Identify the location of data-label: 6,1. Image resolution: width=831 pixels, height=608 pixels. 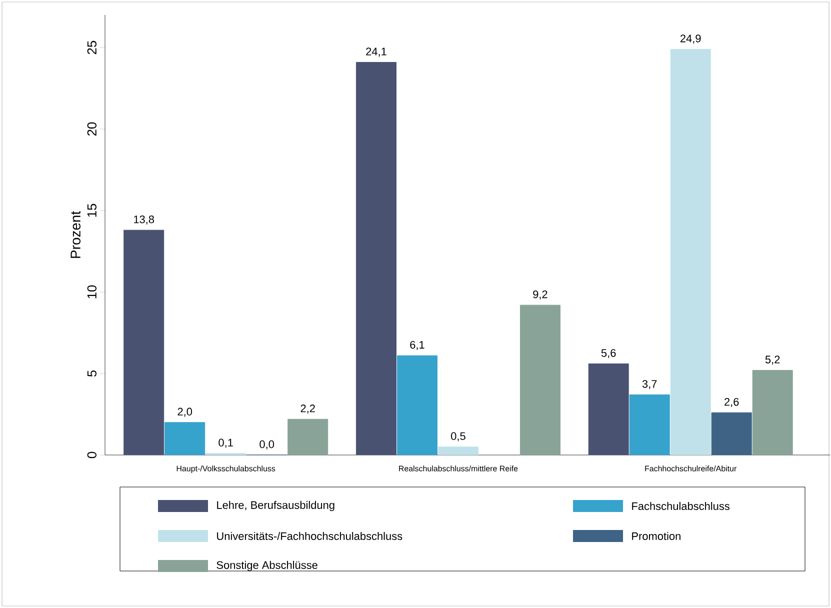
(417, 345).